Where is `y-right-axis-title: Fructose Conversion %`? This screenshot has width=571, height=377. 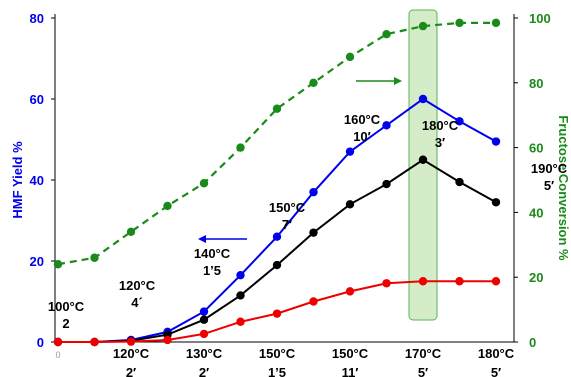
y-right-axis-title: Fructose Conversion % is located at coordinates (563, 188).